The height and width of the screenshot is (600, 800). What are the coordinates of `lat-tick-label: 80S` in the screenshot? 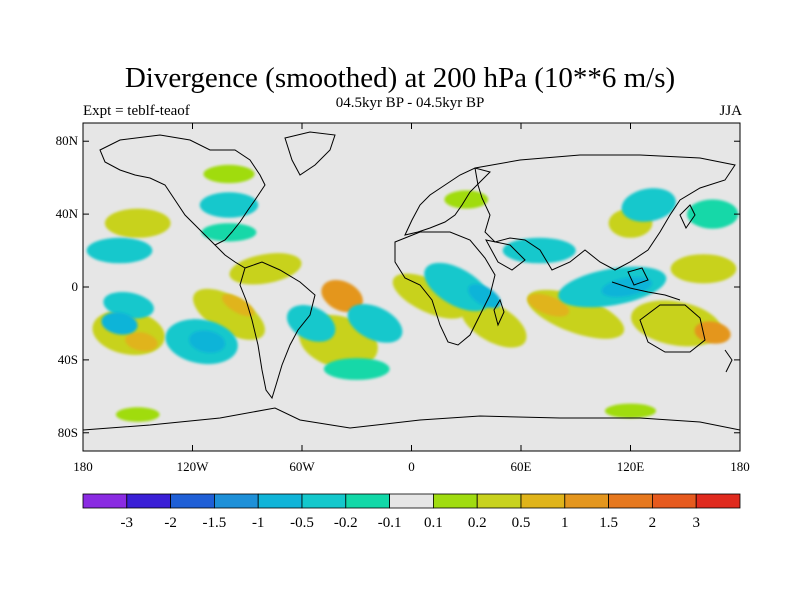 It's located at (68, 432).